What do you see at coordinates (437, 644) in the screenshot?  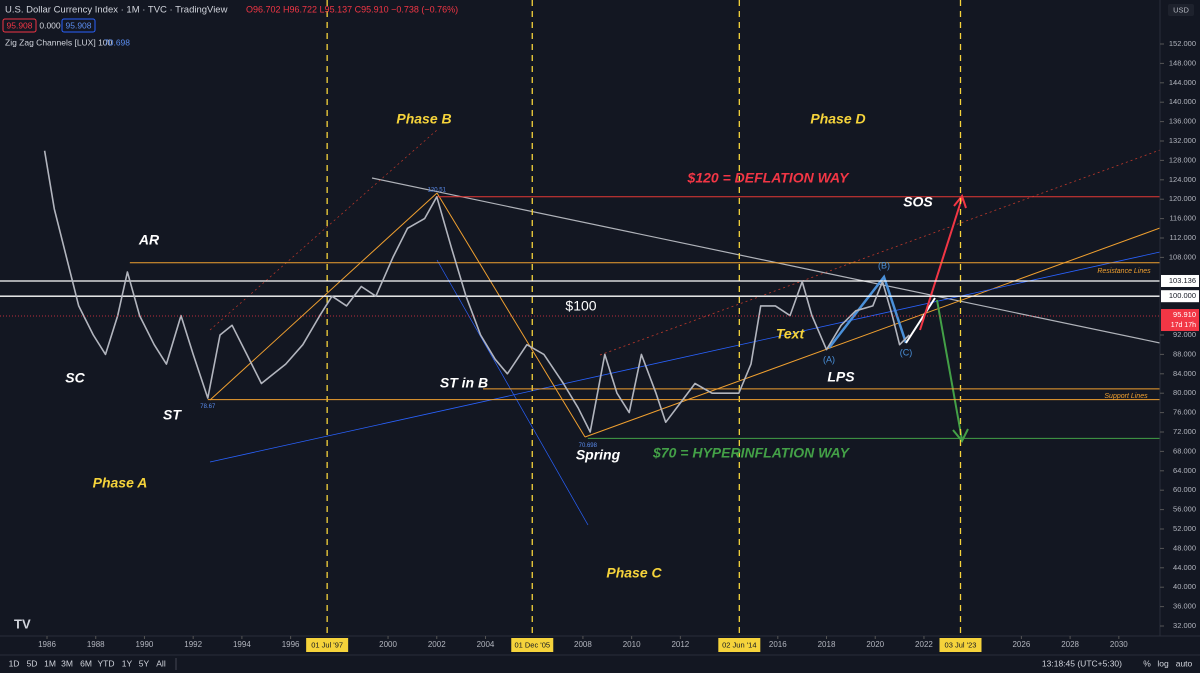 I see `x-tick-label: 2002` at bounding box center [437, 644].